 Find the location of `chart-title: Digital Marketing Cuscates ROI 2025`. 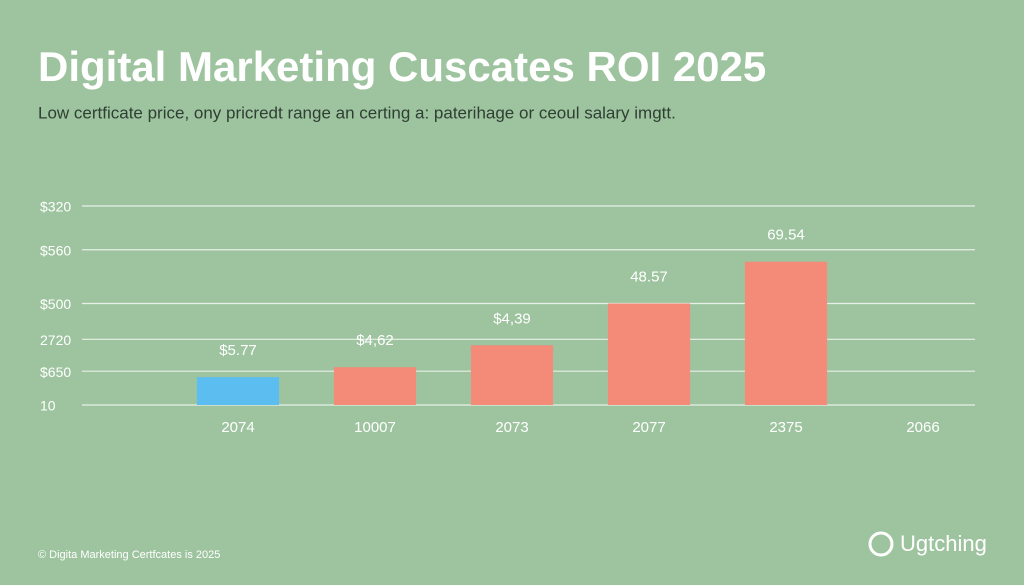

chart-title: Digital Marketing Cuscates ROI 2025 is located at coordinates (402, 66).